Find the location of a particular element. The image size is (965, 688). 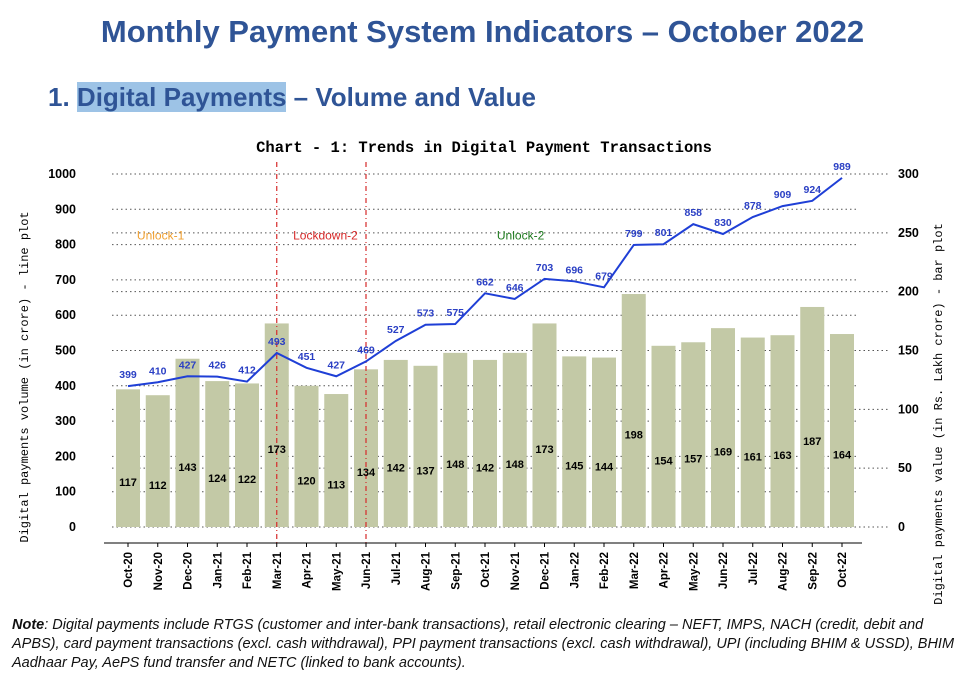

y-tick-label: 500 is located at coordinates (65, 351).